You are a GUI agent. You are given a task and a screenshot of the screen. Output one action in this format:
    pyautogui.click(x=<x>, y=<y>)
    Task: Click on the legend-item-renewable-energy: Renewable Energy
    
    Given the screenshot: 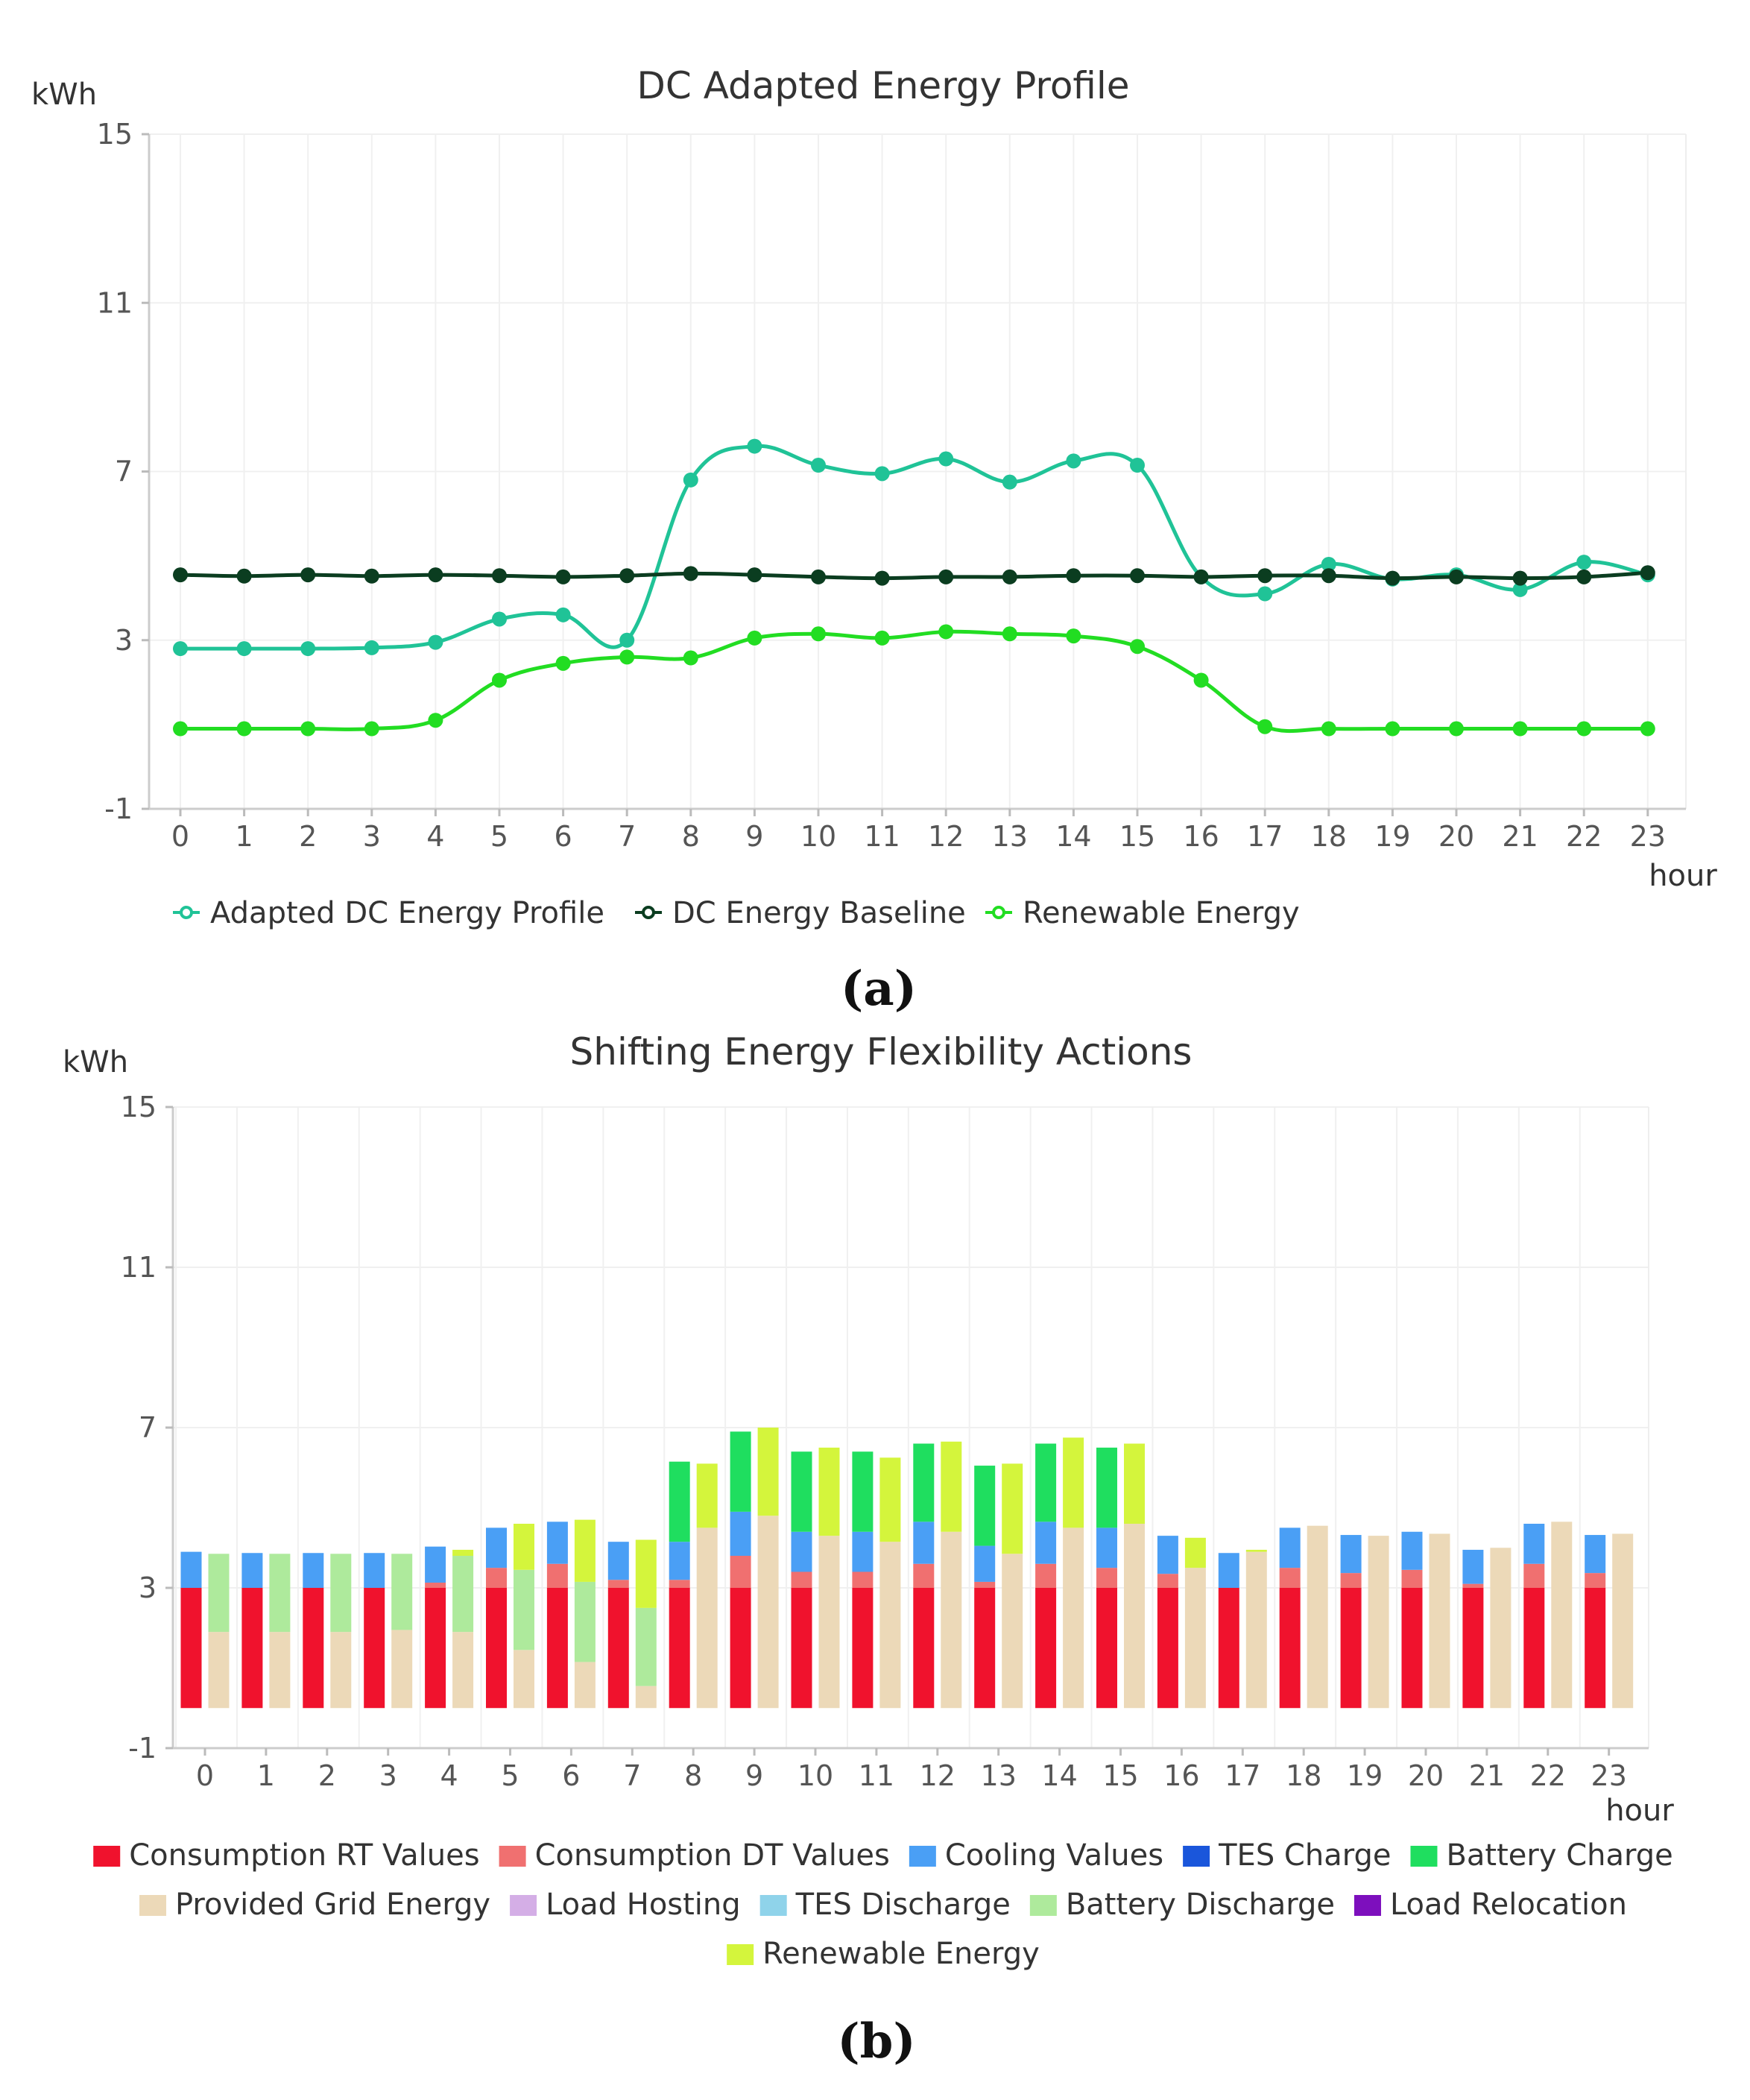 What is the action you would take?
    pyautogui.click(x=883, y=1954)
    